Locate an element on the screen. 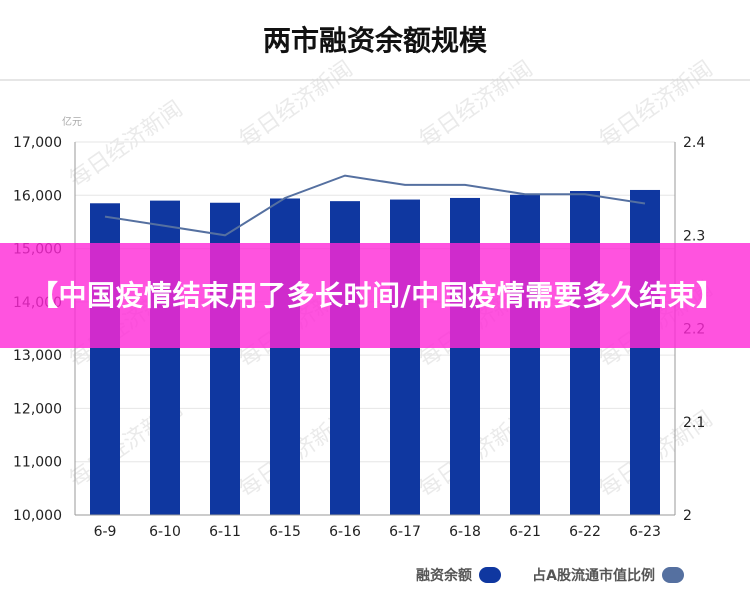 The width and height of the screenshot is (750, 597). right-tick-label: 2.1 is located at coordinates (694, 423).